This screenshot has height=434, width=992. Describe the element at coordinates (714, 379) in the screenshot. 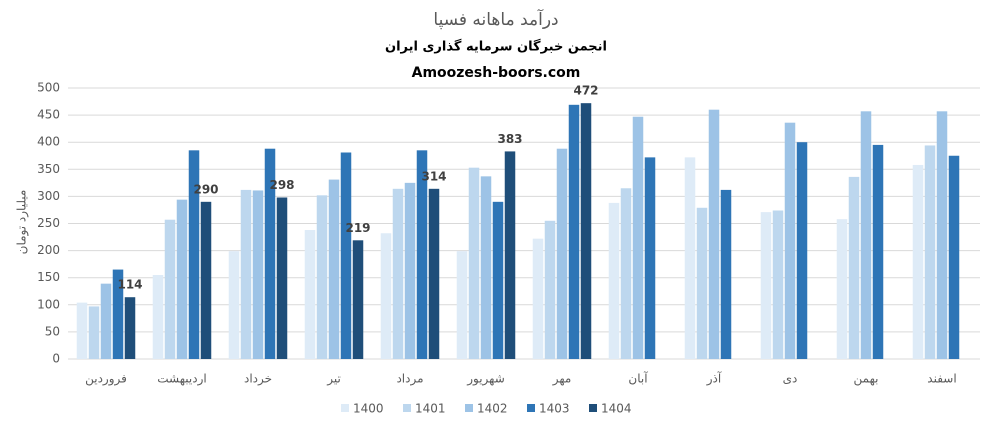

I see `x-tick-label: آذر` at that location.